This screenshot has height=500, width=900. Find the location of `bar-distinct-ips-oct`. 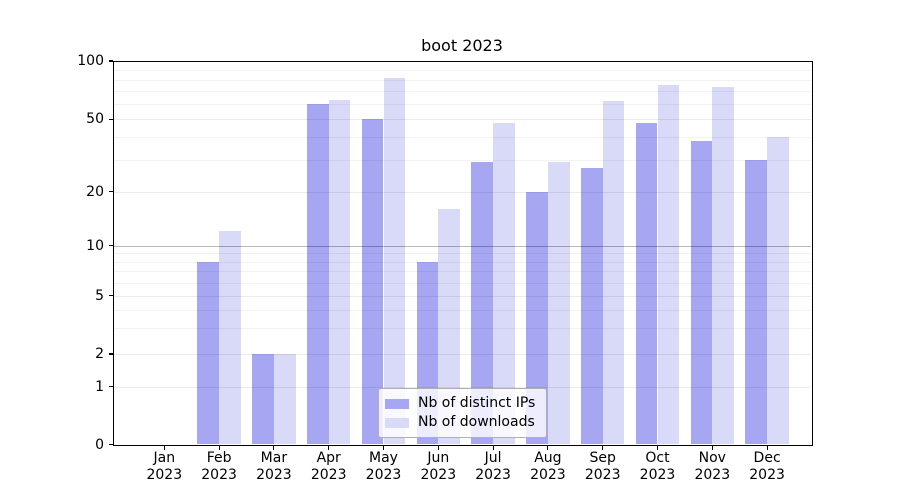

bar-distinct-ips-oct is located at coordinates (646, 283).